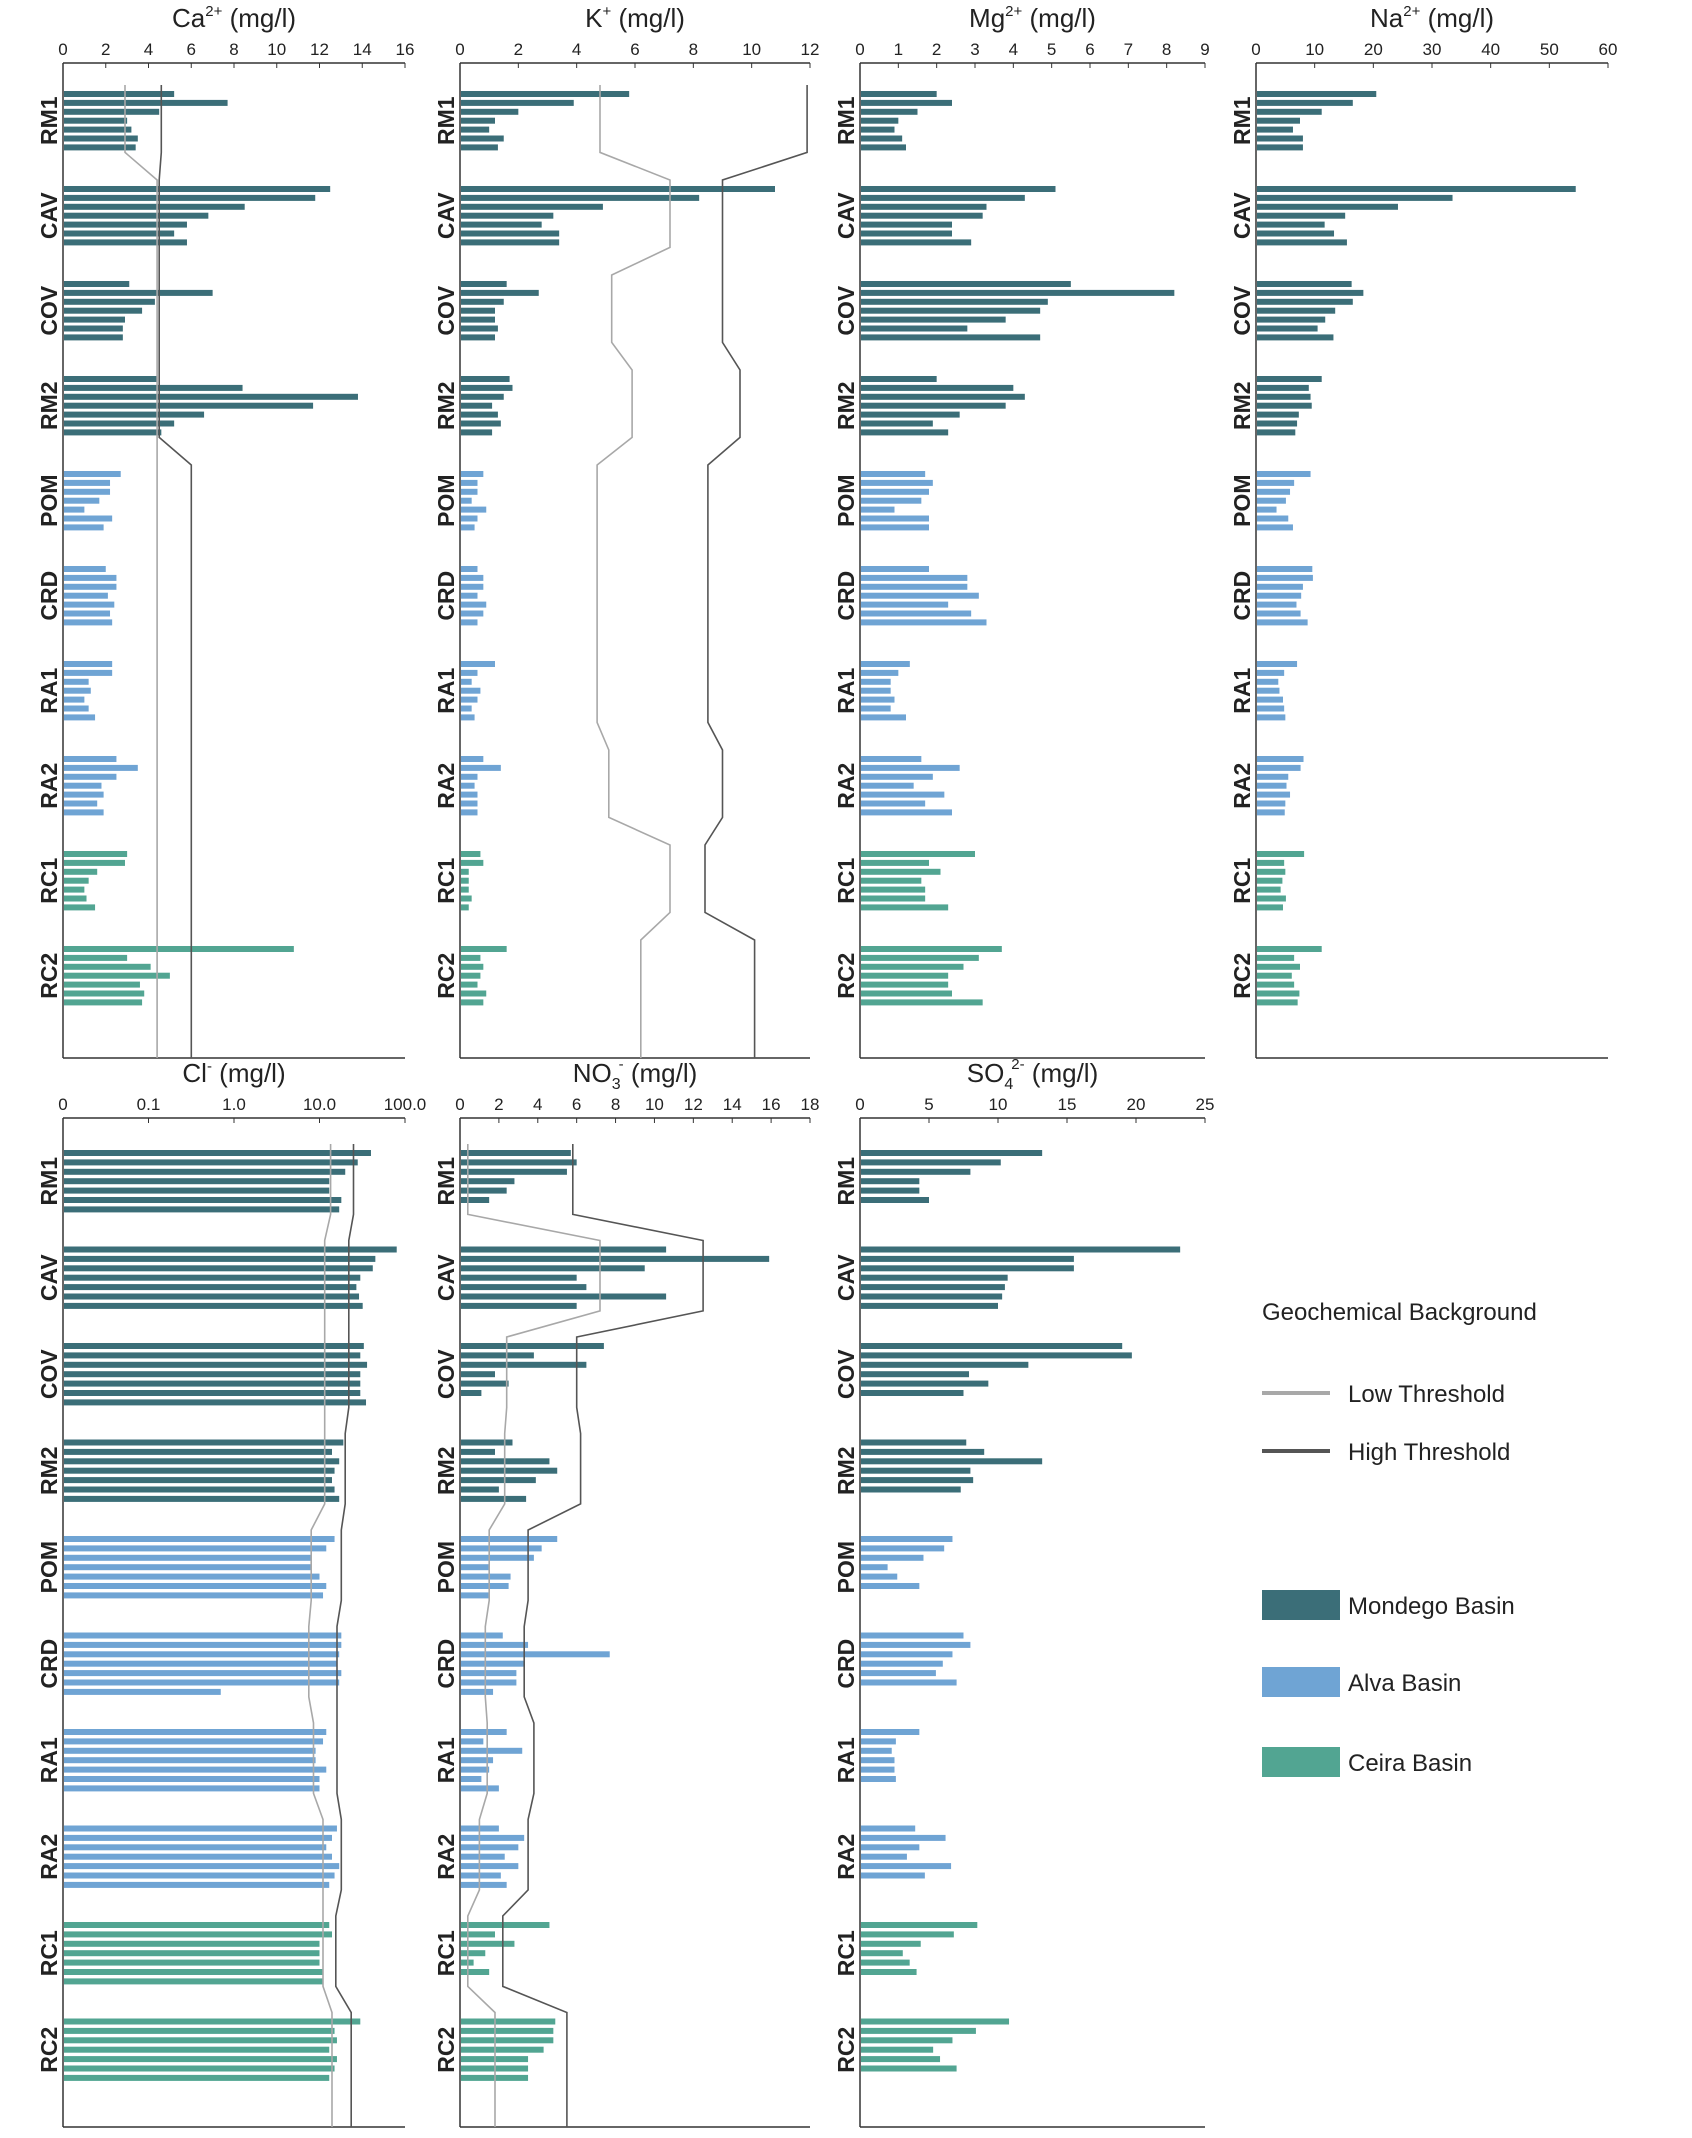 The width and height of the screenshot is (1692, 2138). Describe the element at coordinates (276, 49) in the screenshot. I see `x-tick-label: 10` at that location.